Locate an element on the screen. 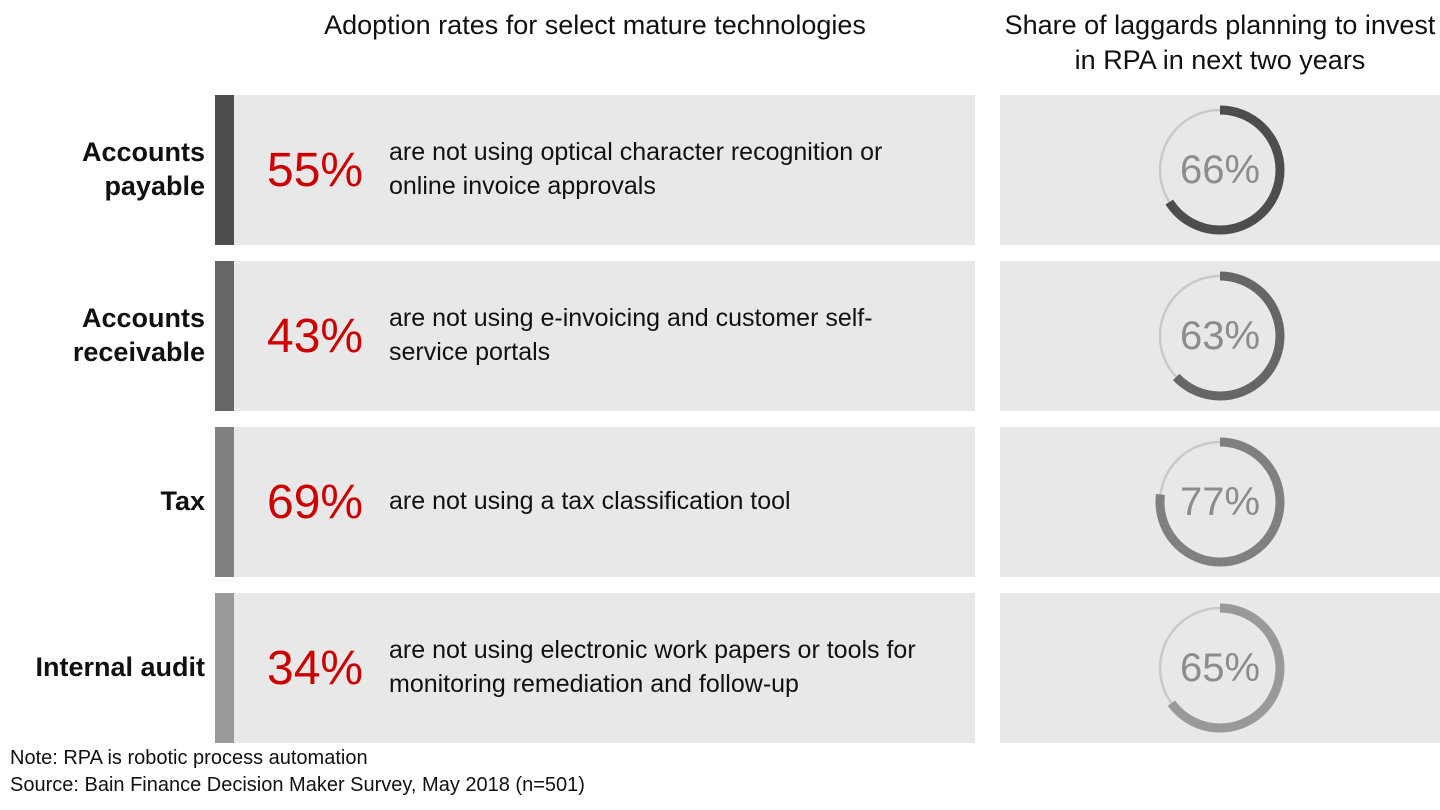 Image resolution: width=1440 pixels, height=810 pixels. donut-chart: 66% is located at coordinates (1220, 170).